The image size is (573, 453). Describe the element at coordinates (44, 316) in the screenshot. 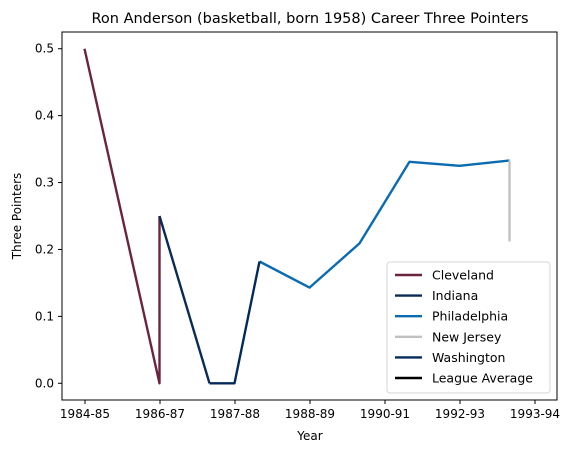

I see `y-tick-label: 0.1` at that location.